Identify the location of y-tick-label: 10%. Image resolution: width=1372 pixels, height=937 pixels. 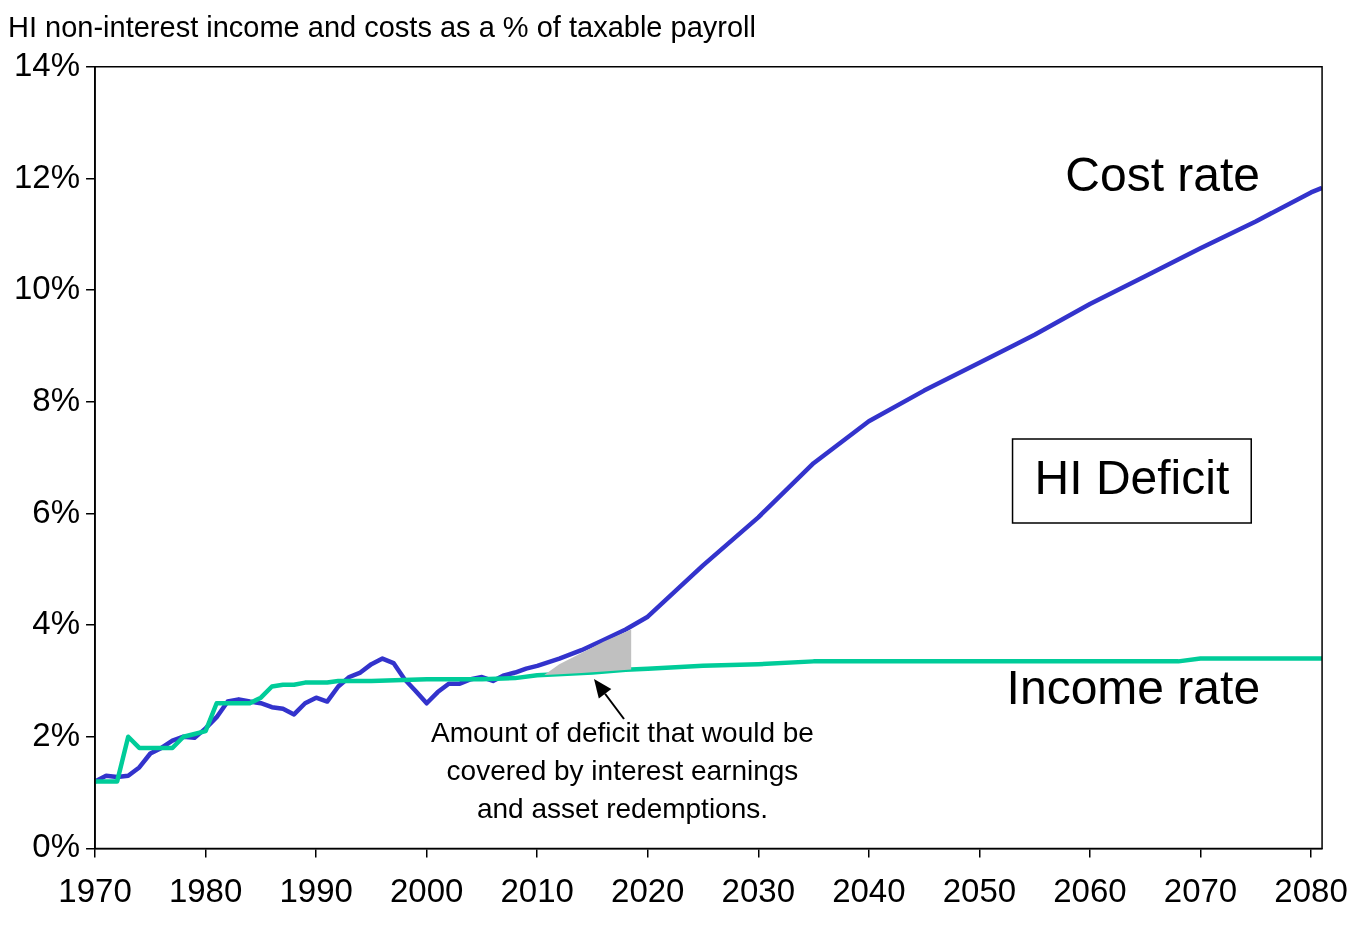
(47, 288).